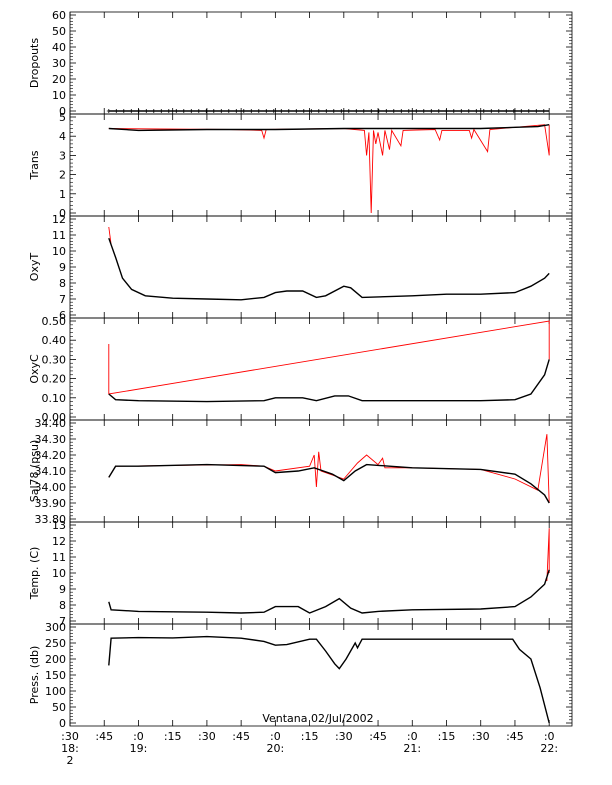 This screenshot has height=785, width=612. I want to click on y-tick-label: 0.00, so click(54, 417).